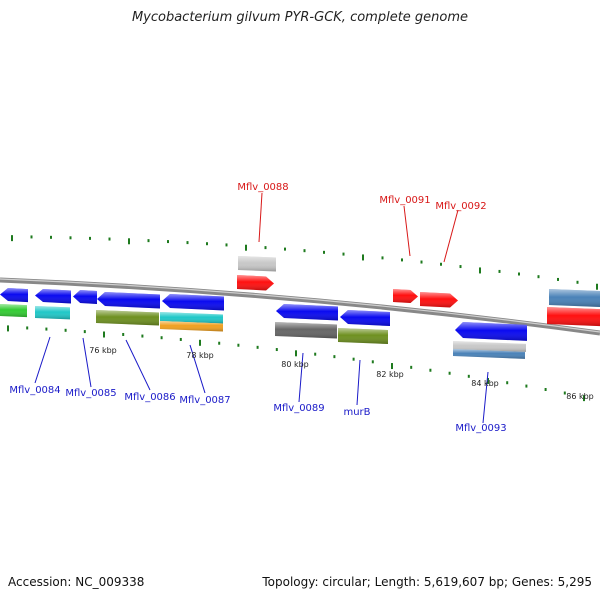 The height and width of the screenshot is (600, 600). What do you see at coordinates (103, 350) in the screenshot?
I see `scale-label: 76 kbp` at bounding box center [103, 350].